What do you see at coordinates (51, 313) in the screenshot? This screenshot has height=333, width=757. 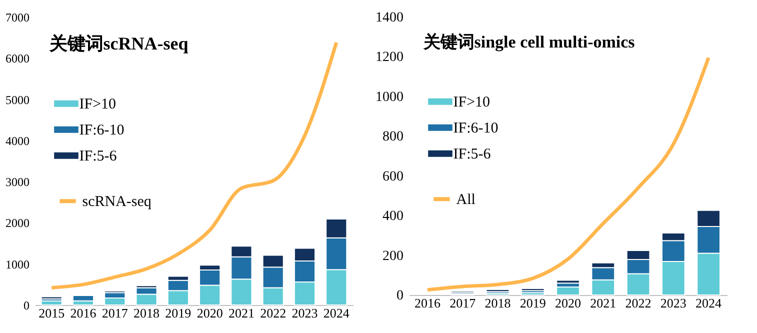 I see `x-tick-label: 2015` at bounding box center [51, 313].